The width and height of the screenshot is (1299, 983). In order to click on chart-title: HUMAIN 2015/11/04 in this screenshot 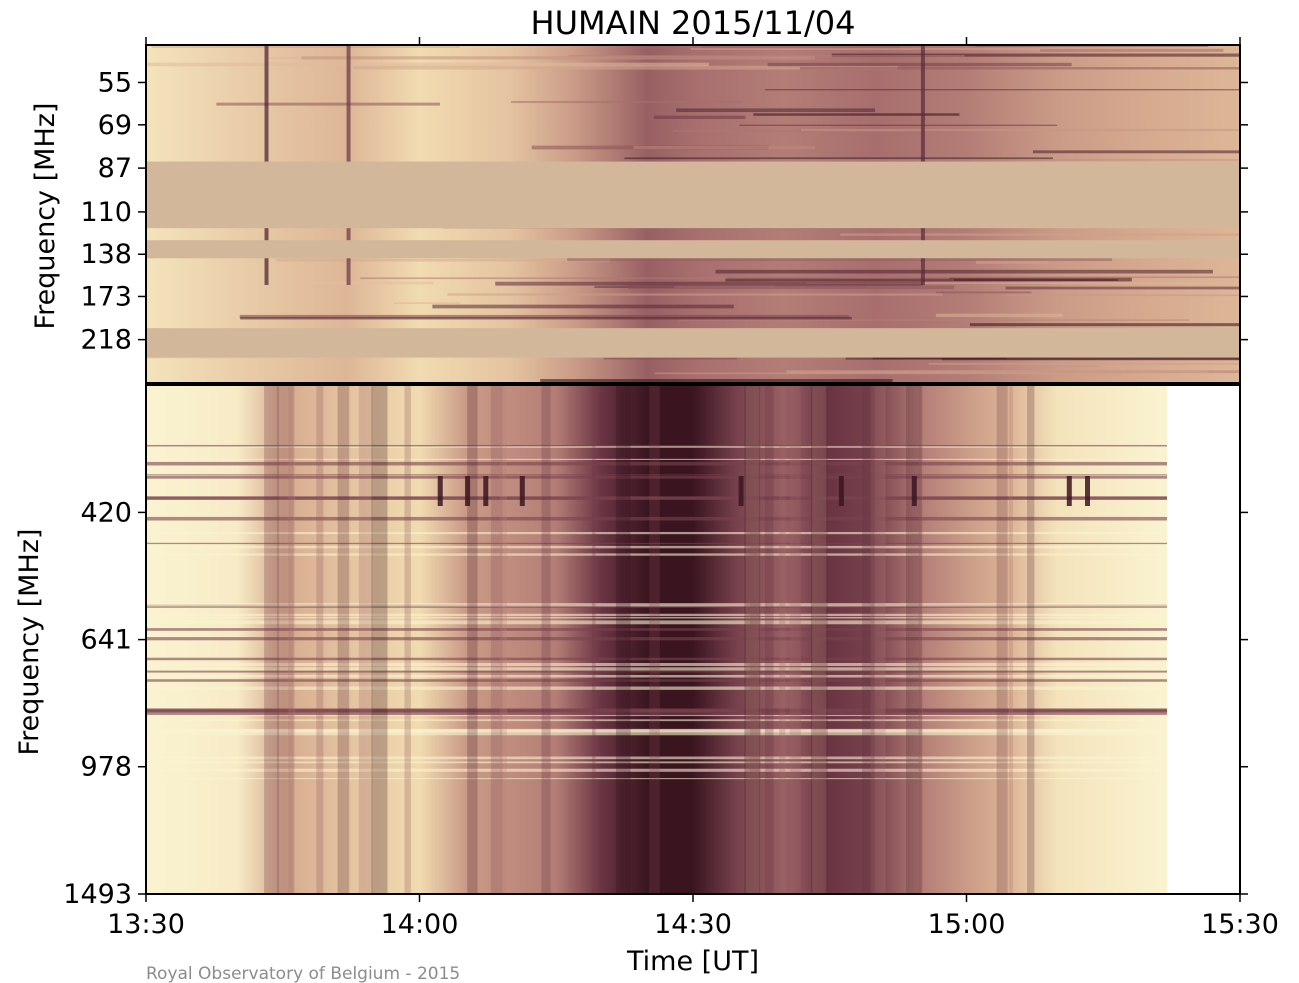, I will do `click(693, 23)`.